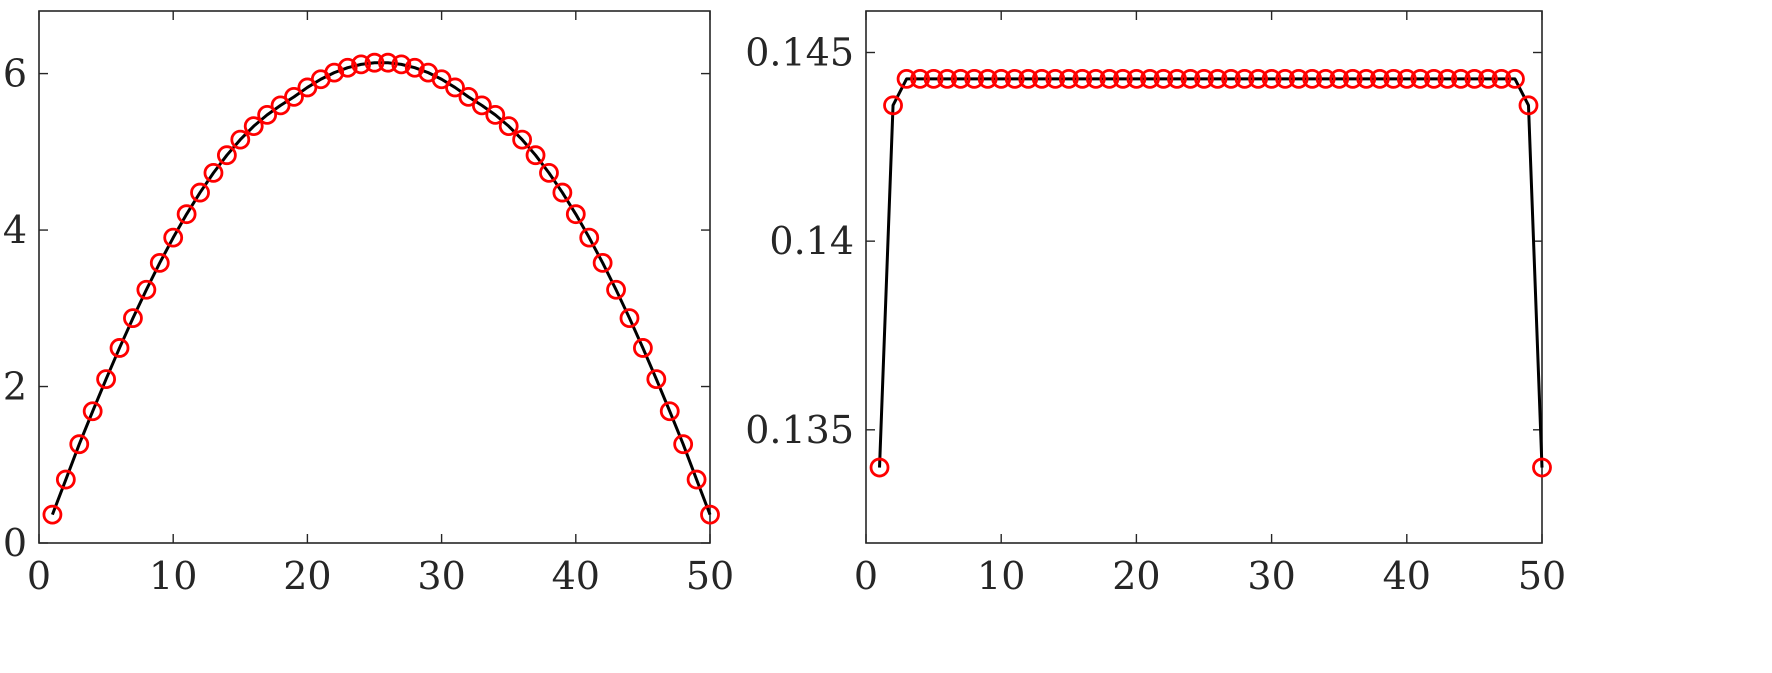 This screenshot has height=673, width=1772. What do you see at coordinates (15, 543) in the screenshot?
I see `plot-0-y-tick-label: 0` at bounding box center [15, 543].